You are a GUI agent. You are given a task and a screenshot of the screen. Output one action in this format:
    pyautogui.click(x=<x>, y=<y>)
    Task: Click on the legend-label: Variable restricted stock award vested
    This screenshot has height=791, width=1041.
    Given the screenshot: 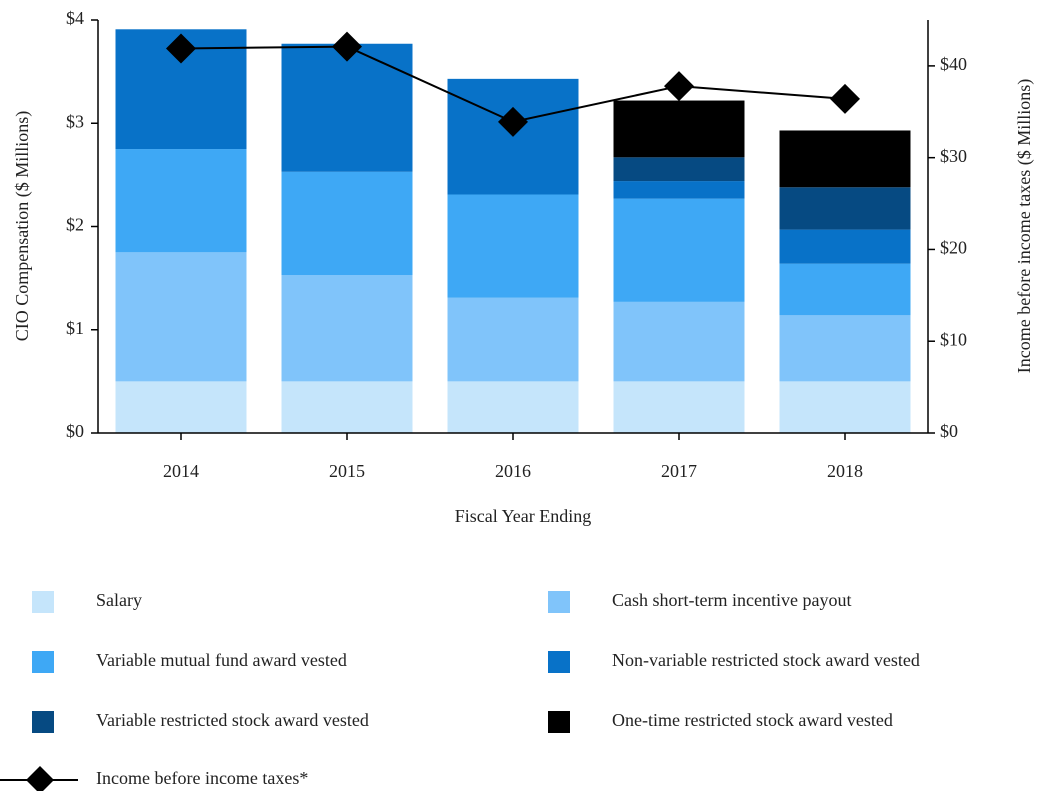 What is the action you would take?
    pyautogui.click(x=232, y=720)
    